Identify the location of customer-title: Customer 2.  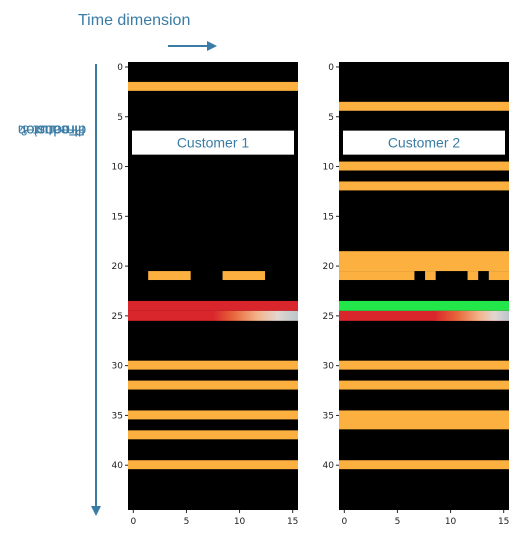
(424, 143).